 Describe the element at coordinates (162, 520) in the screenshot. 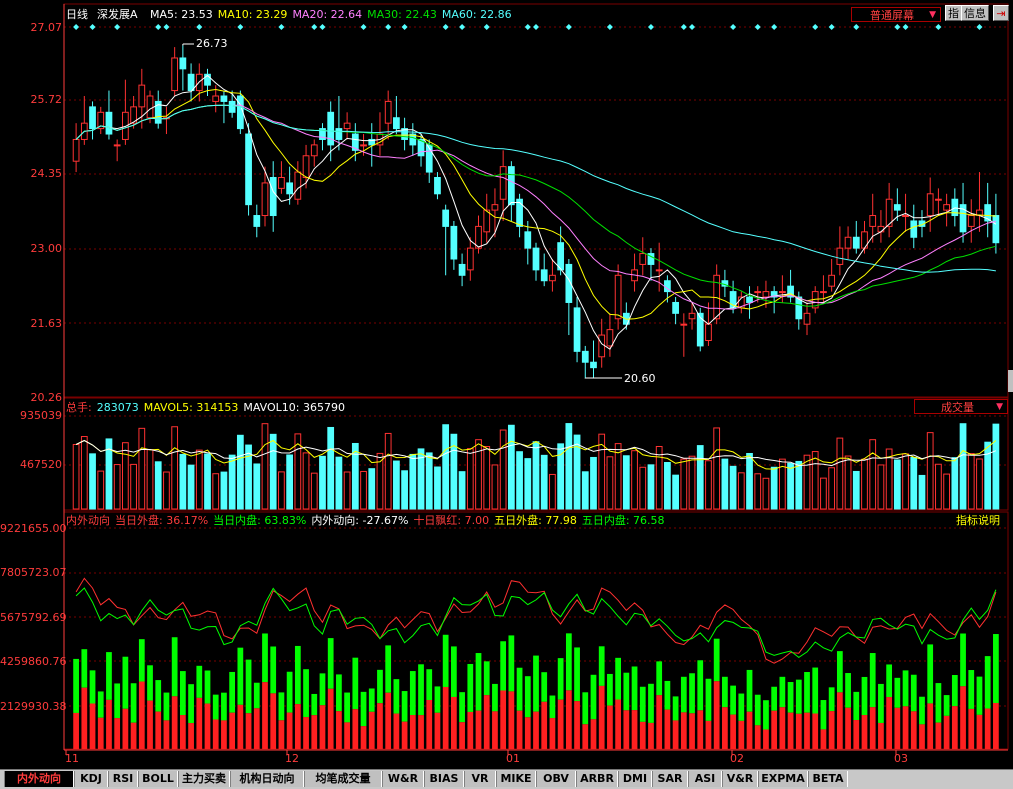

I see `legend-item: 当日外盘: 36.17%` at that location.